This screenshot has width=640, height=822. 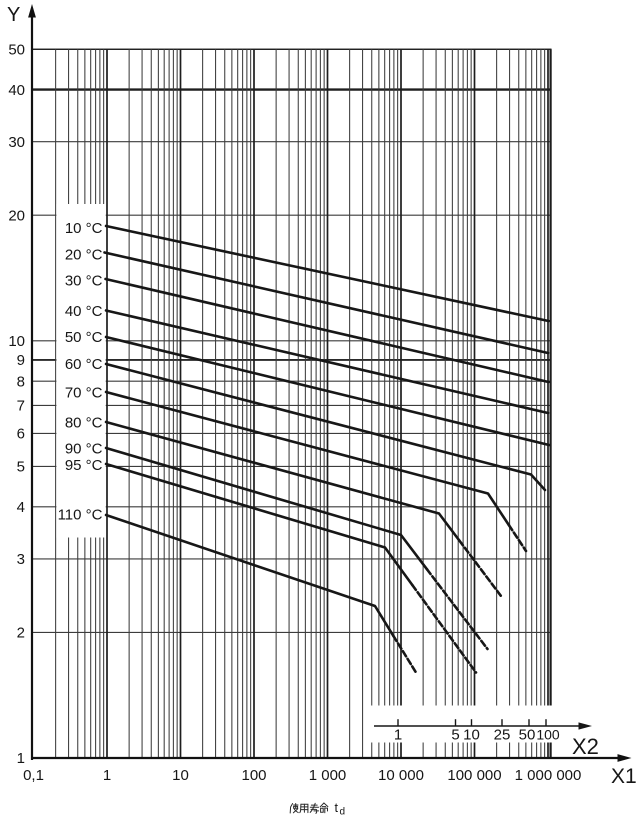 I want to click on svg-text: 1 000, so click(x=328, y=775).